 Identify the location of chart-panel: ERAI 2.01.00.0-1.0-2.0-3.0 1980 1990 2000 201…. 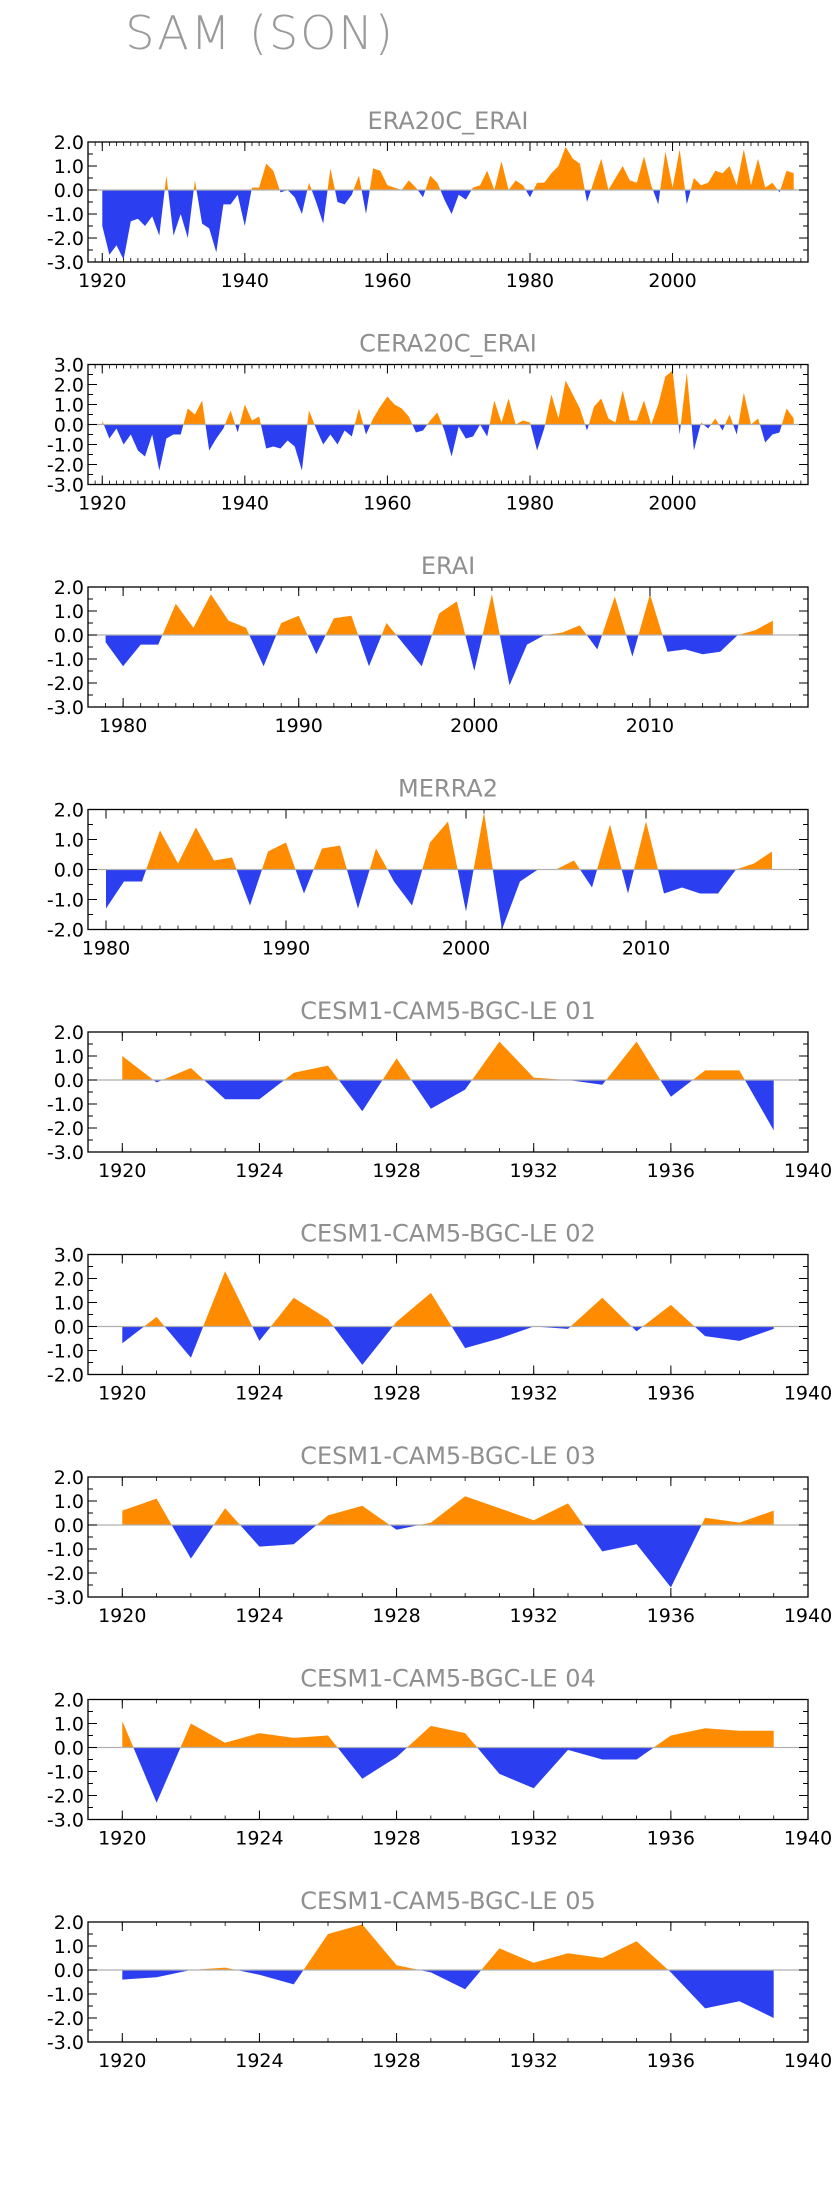
(428, 644).